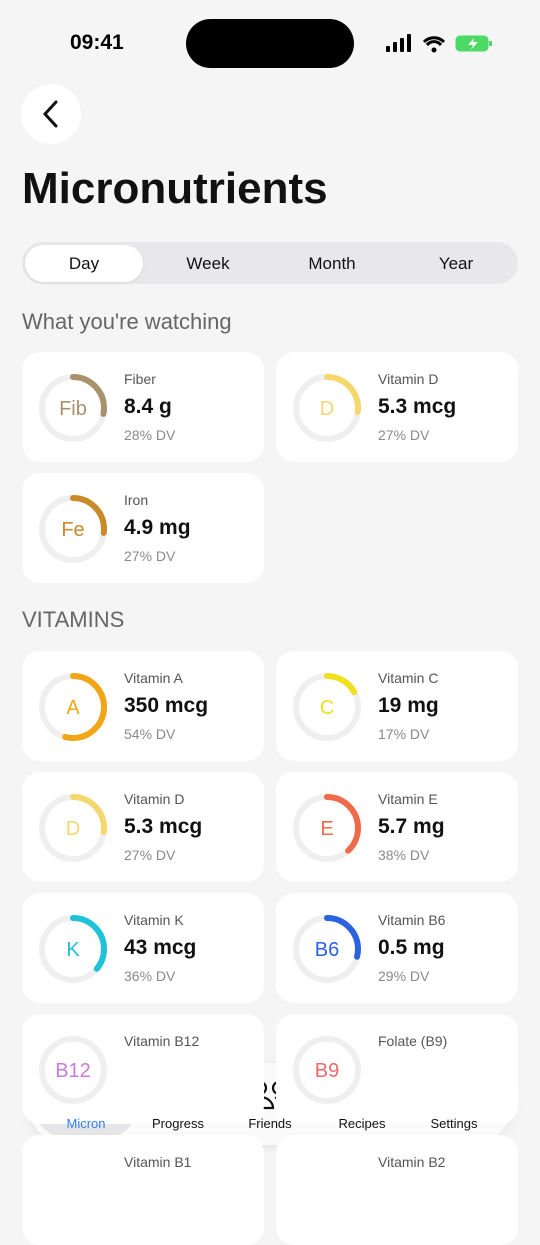 This screenshot has width=540, height=1245. I want to click on ring-symbol: Fe, so click(72, 530).